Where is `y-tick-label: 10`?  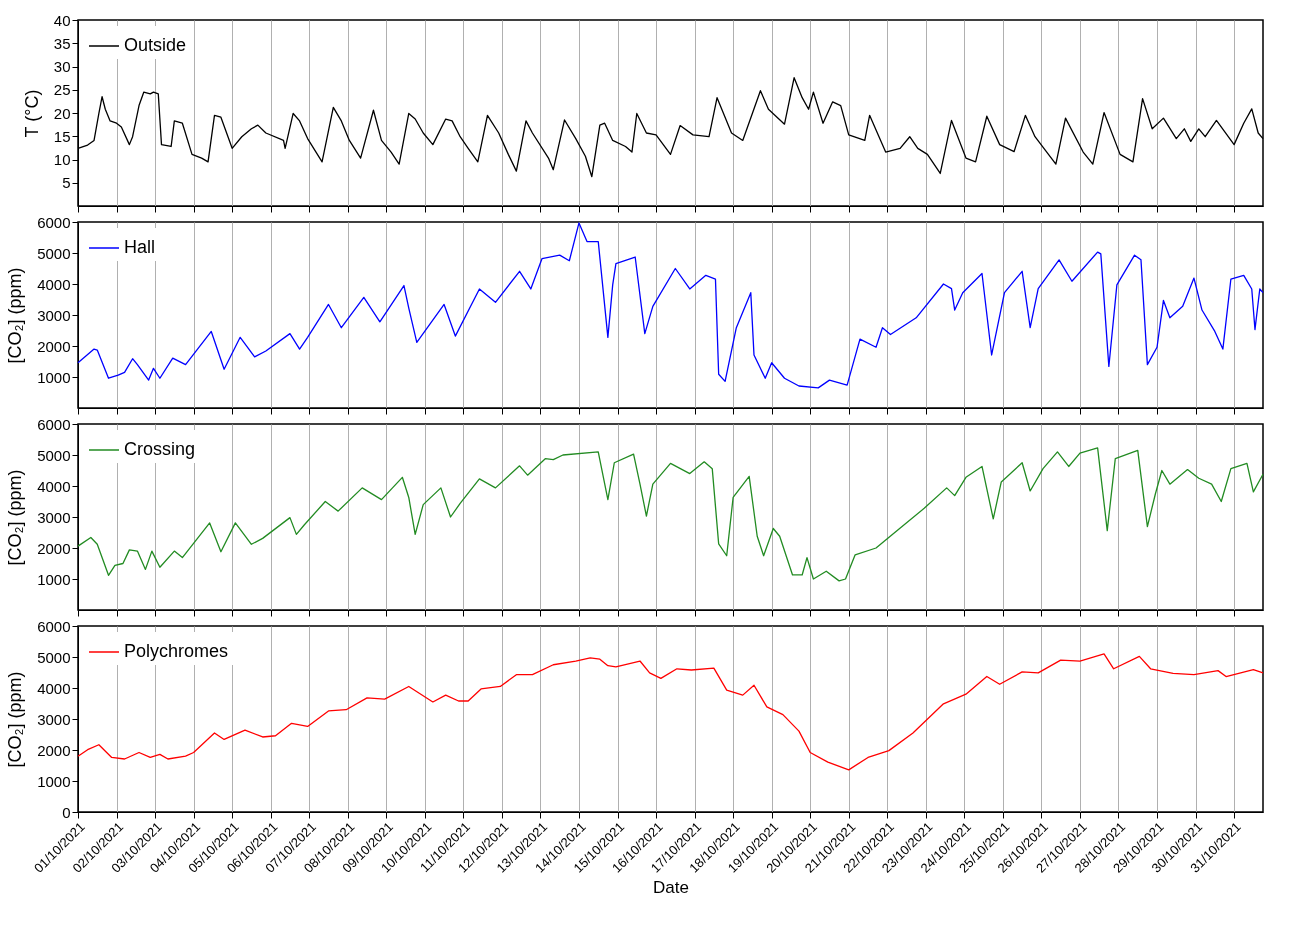
y-tick-label: 10 is located at coordinates (62, 159).